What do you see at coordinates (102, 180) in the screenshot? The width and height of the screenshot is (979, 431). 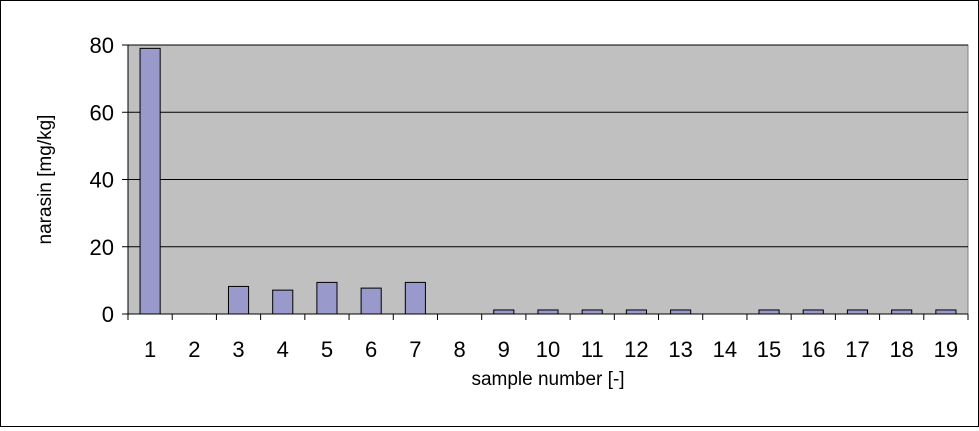 I see `y-tick-label: 40` at bounding box center [102, 180].